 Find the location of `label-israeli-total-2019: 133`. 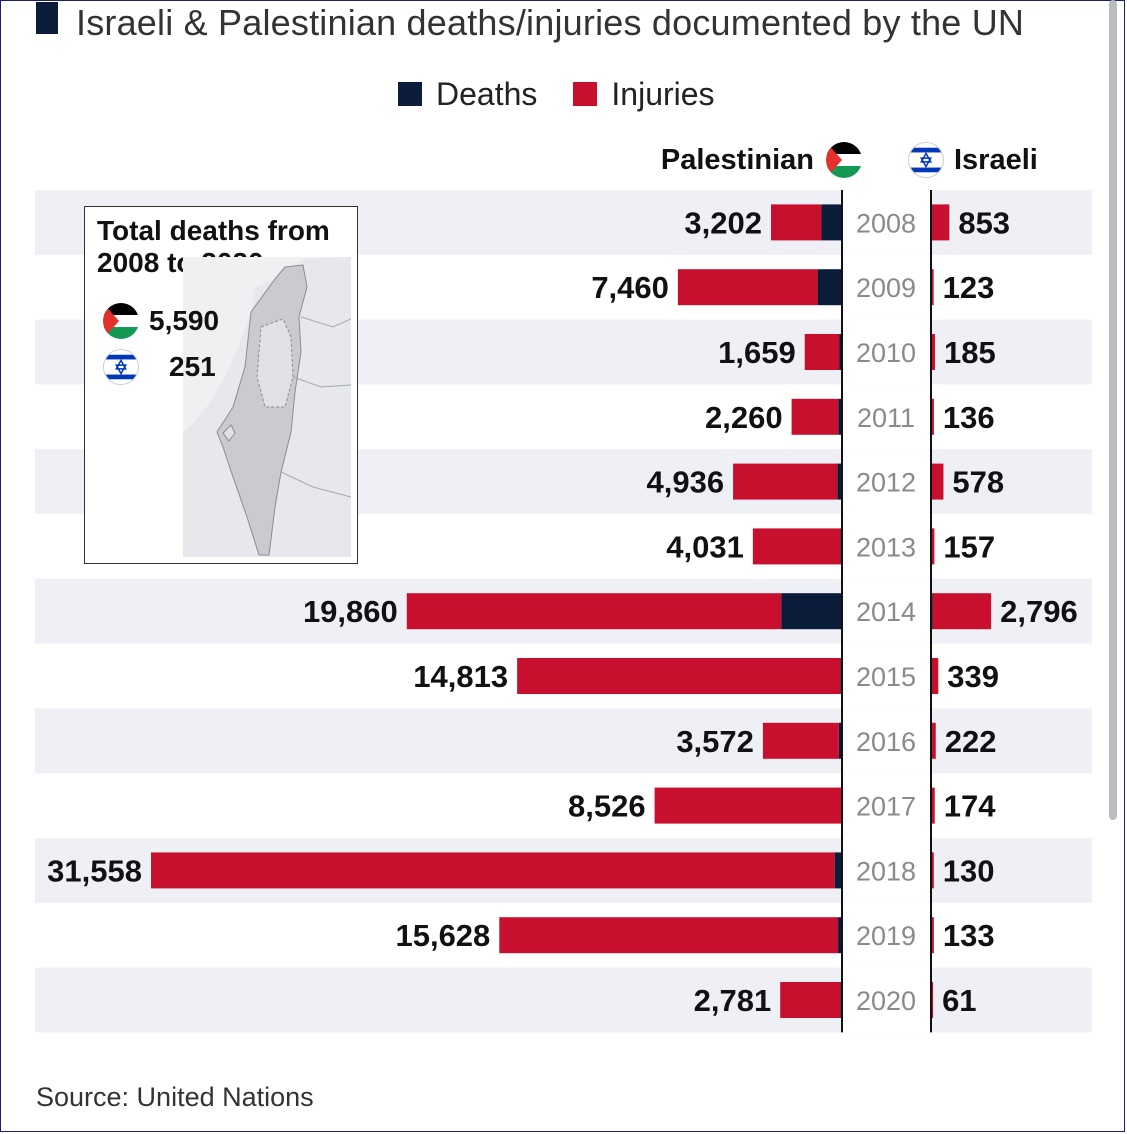

label-israeli-total-2019: 133 is located at coordinates (969, 935).